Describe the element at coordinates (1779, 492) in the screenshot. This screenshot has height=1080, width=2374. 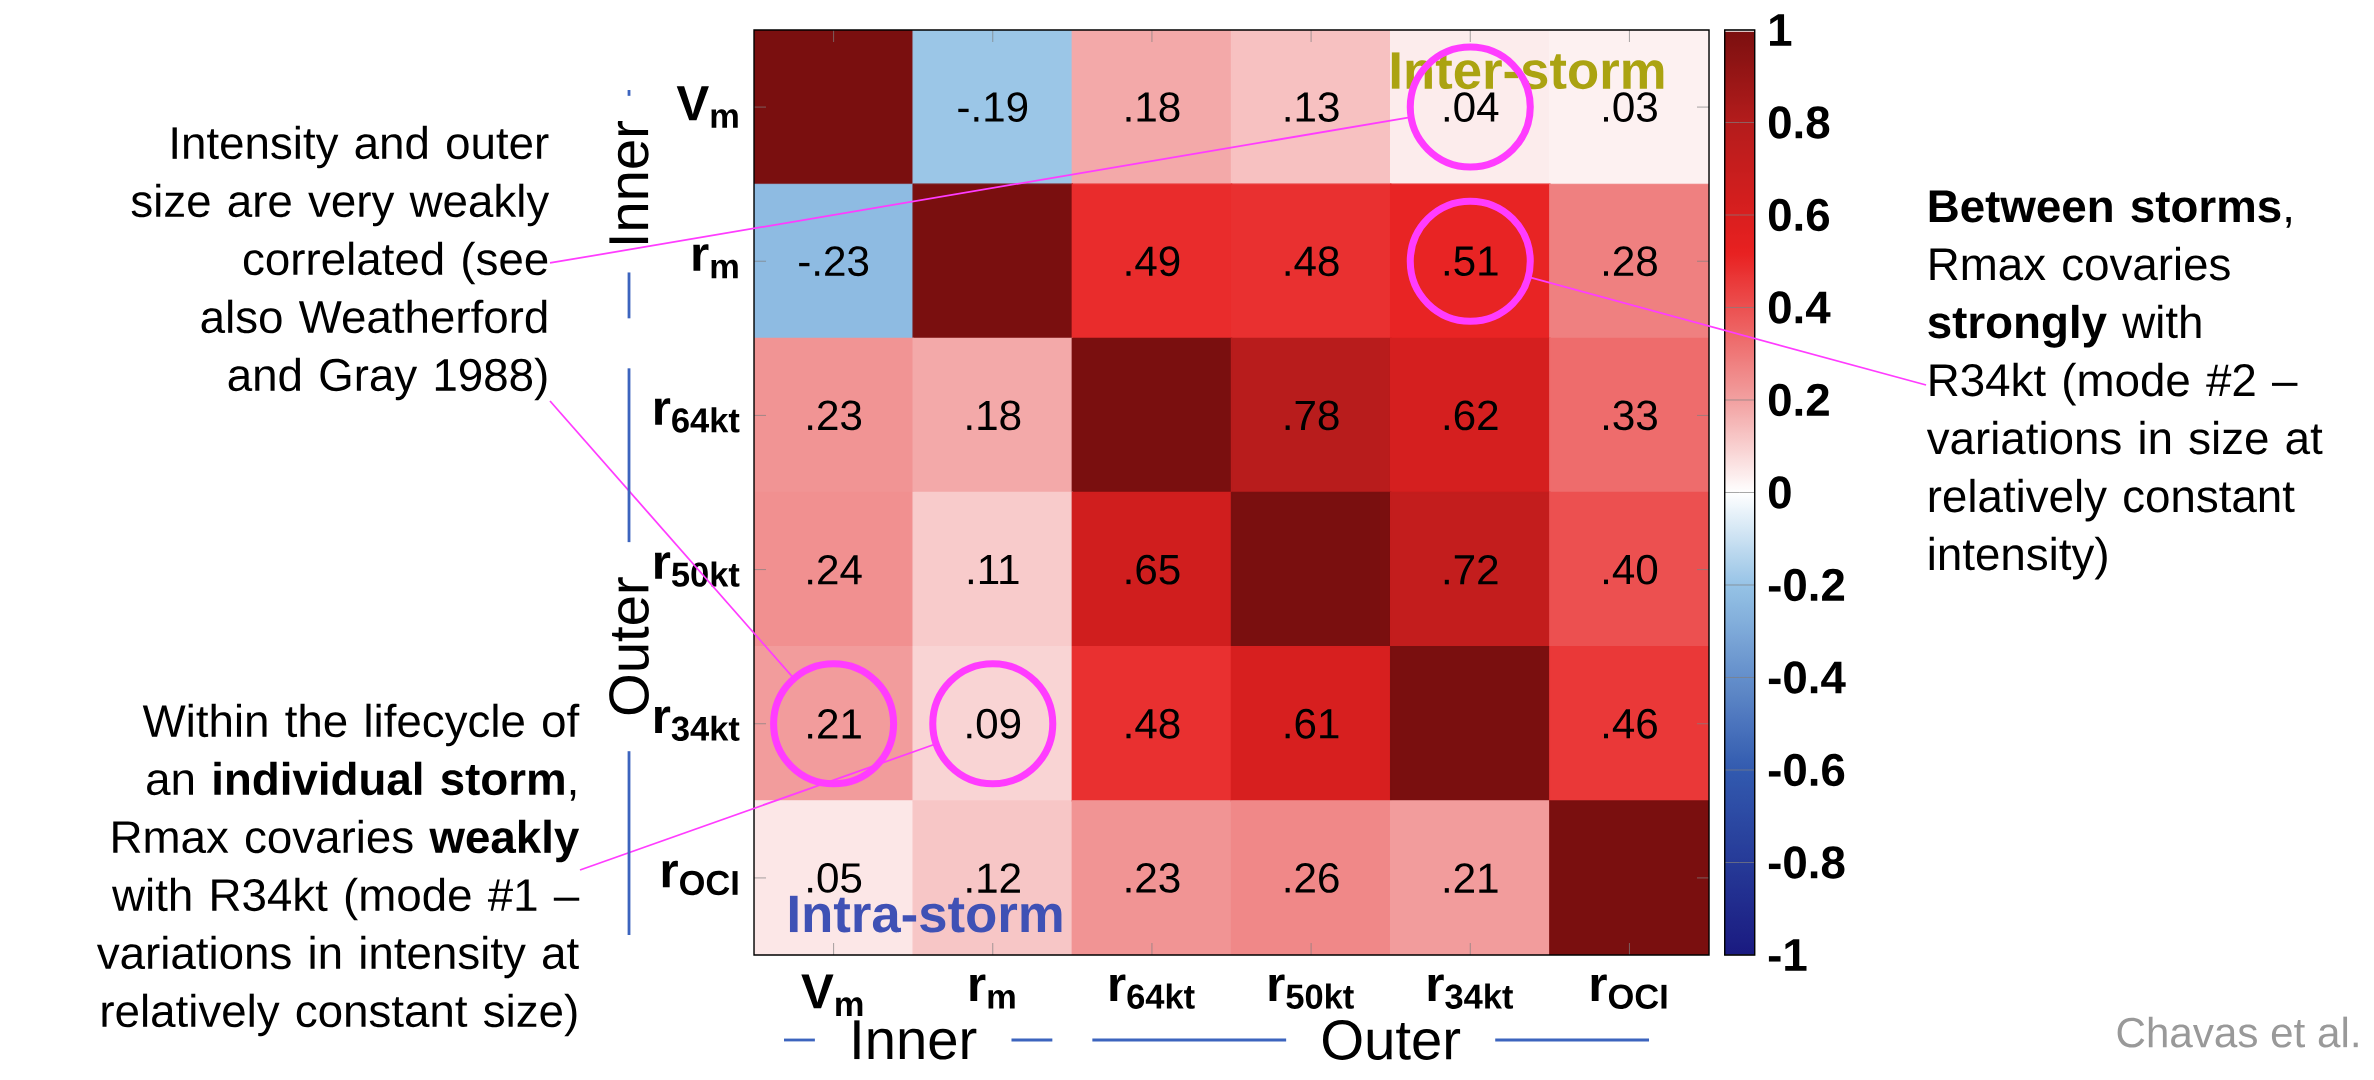
I see `color-bar-label: 0` at that location.